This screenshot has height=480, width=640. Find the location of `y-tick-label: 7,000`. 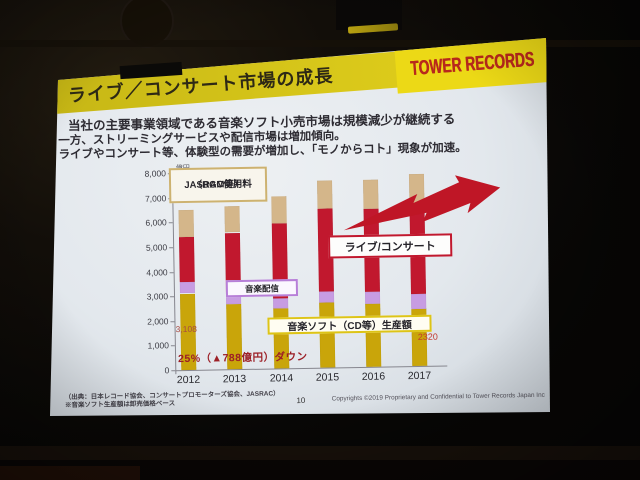

y-tick-label: 7,000 is located at coordinates (155, 198).